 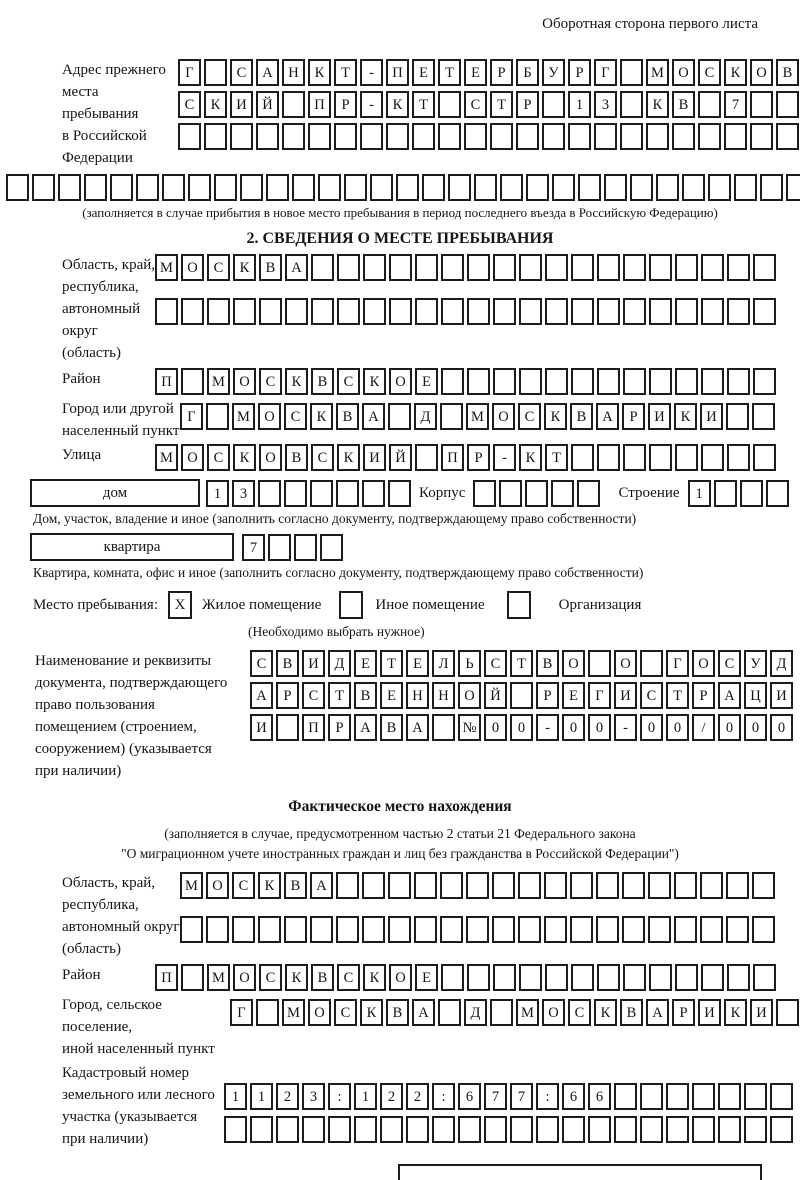 What do you see at coordinates (95, 604) in the screenshot?
I see `stay-type-label: Место пребывания:` at bounding box center [95, 604].